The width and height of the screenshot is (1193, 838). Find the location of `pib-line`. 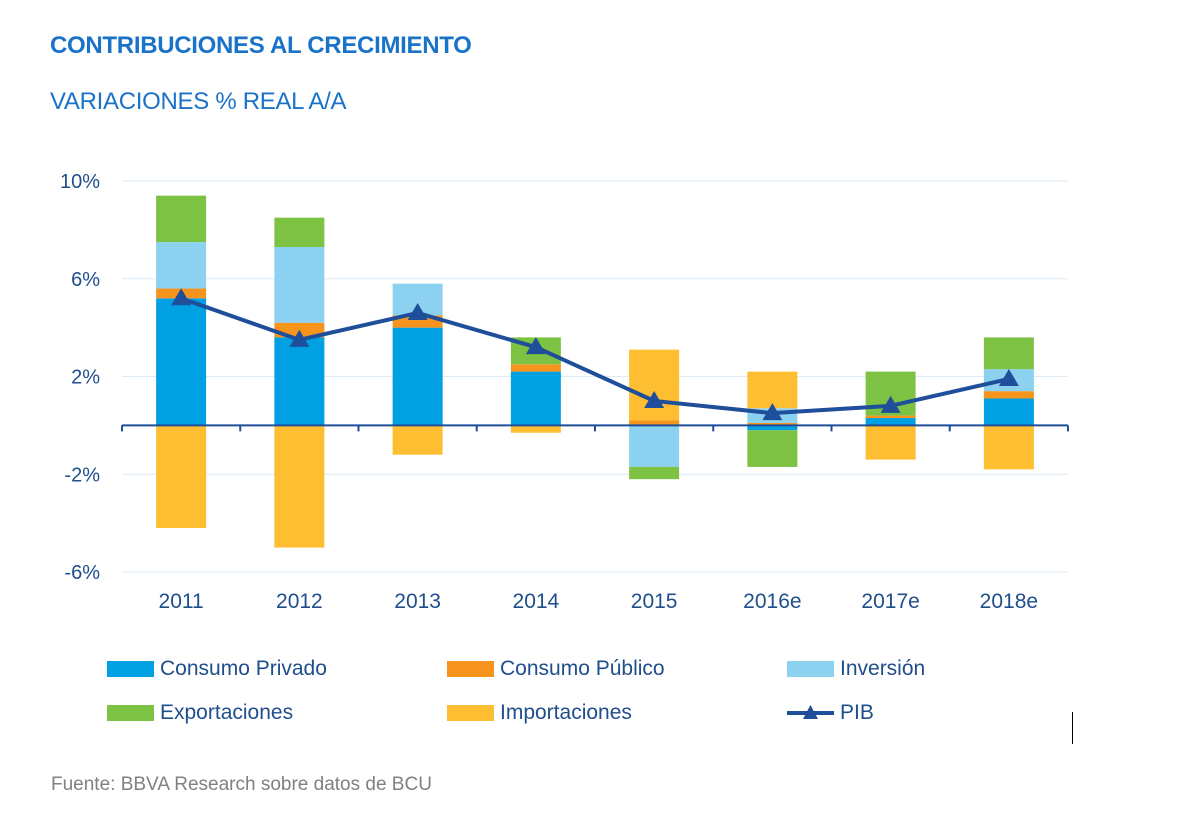

pib-line is located at coordinates (595, 354).